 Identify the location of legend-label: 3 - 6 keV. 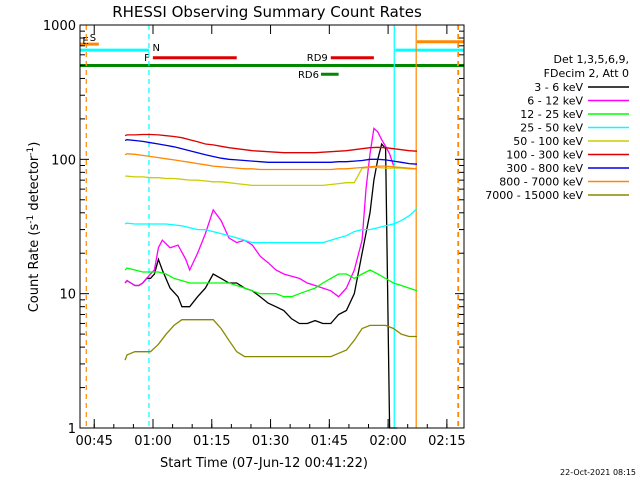
(558, 87).